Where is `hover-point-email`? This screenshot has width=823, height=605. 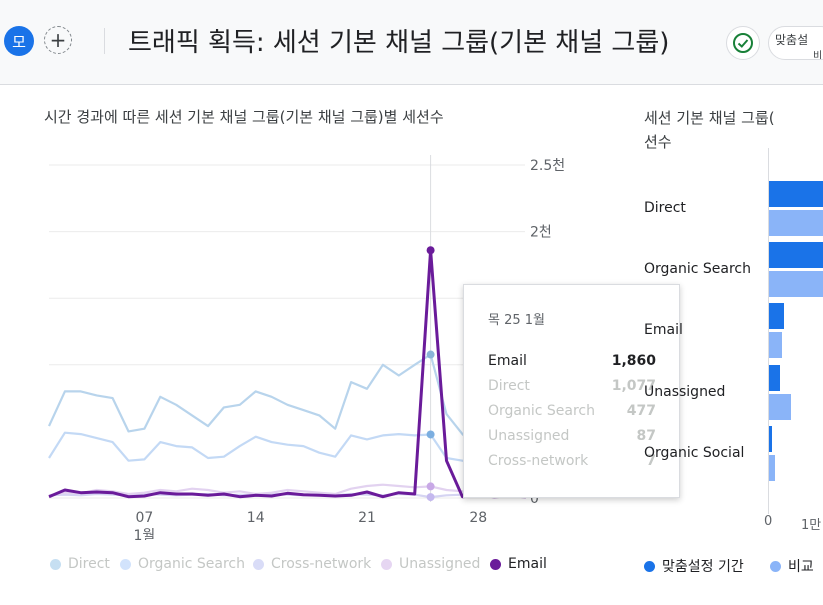
hover-point-email is located at coordinates (430, 250).